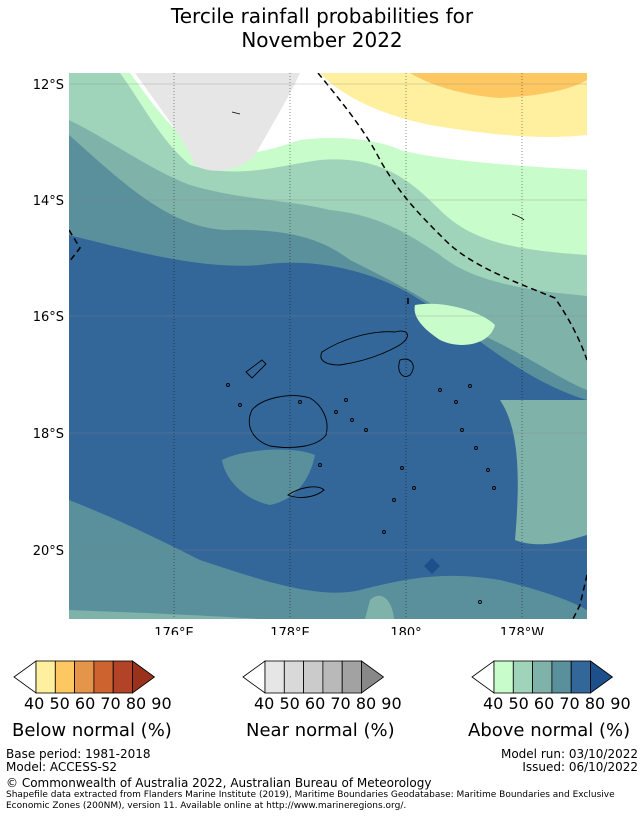 This screenshot has height=816, width=644. I want to click on colorbar-above-normal, so click(542, 677).